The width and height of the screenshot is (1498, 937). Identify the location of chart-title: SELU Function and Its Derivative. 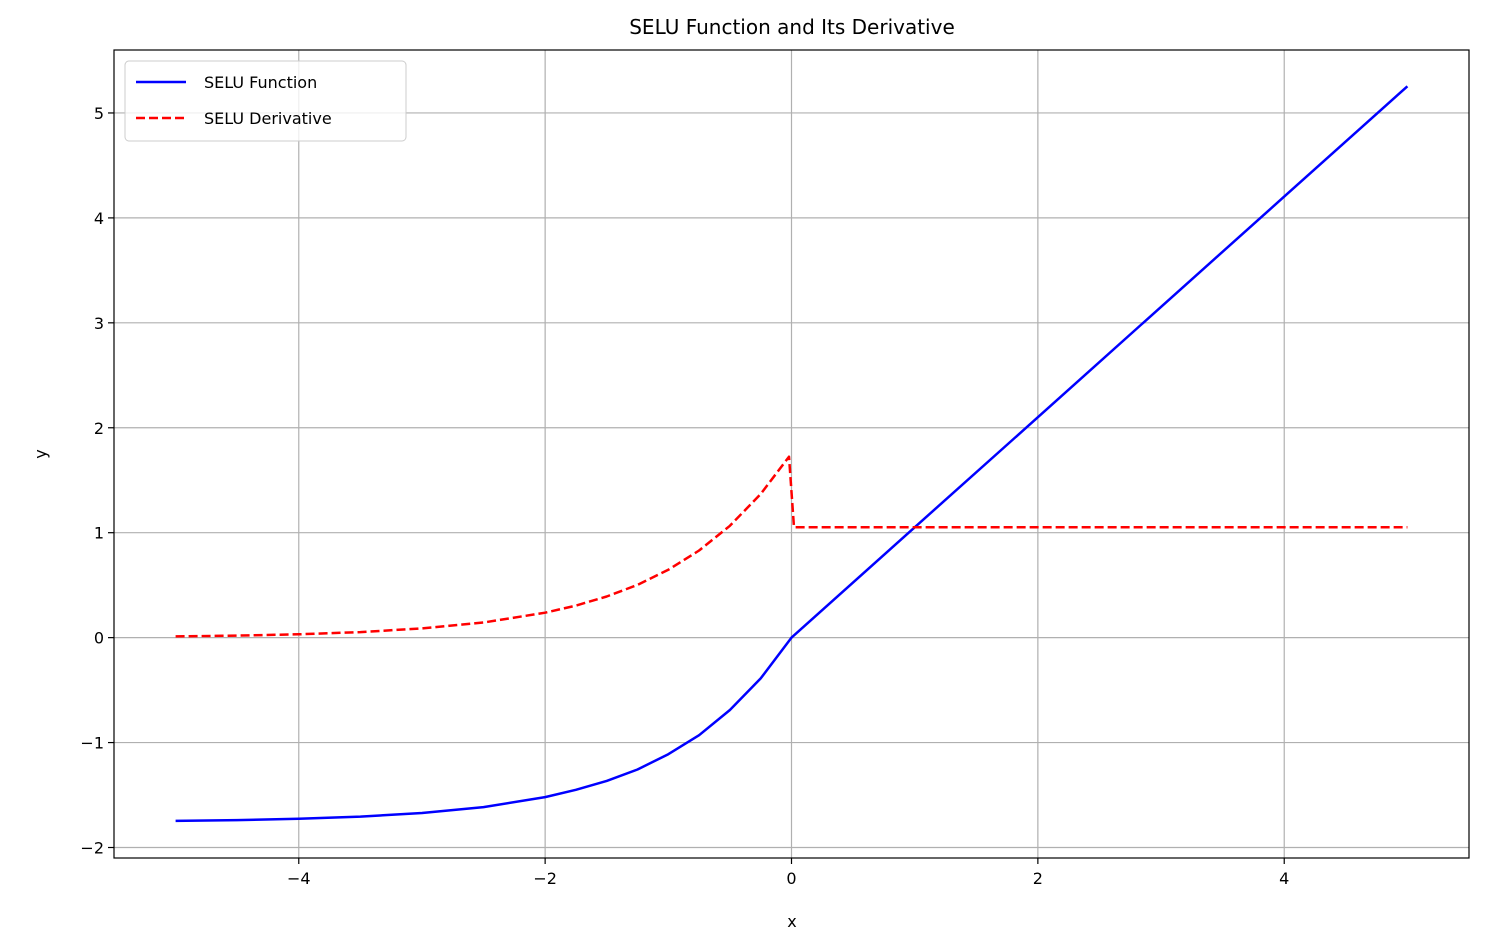
(792, 27).